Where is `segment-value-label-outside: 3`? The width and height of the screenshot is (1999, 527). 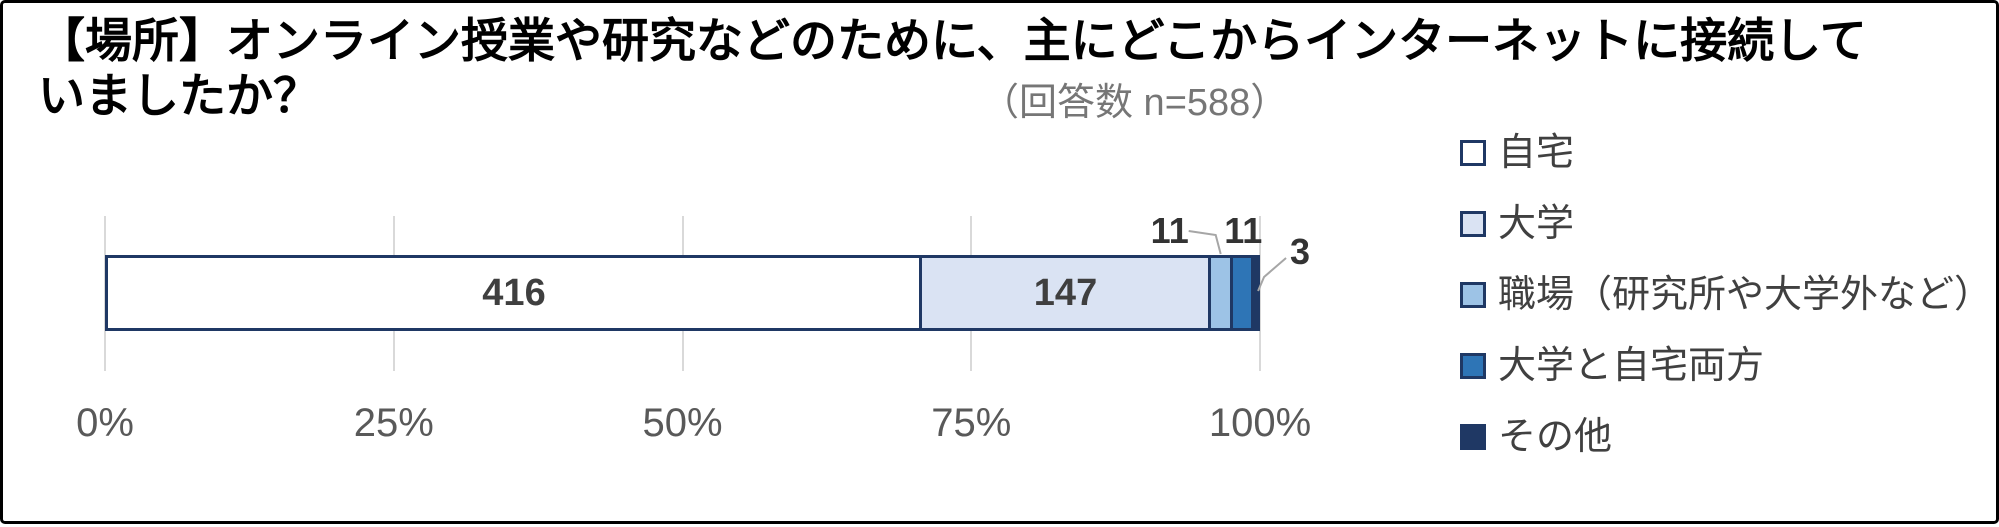
segment-value-label-outside: 3 is located at coordinates (1300, 251).